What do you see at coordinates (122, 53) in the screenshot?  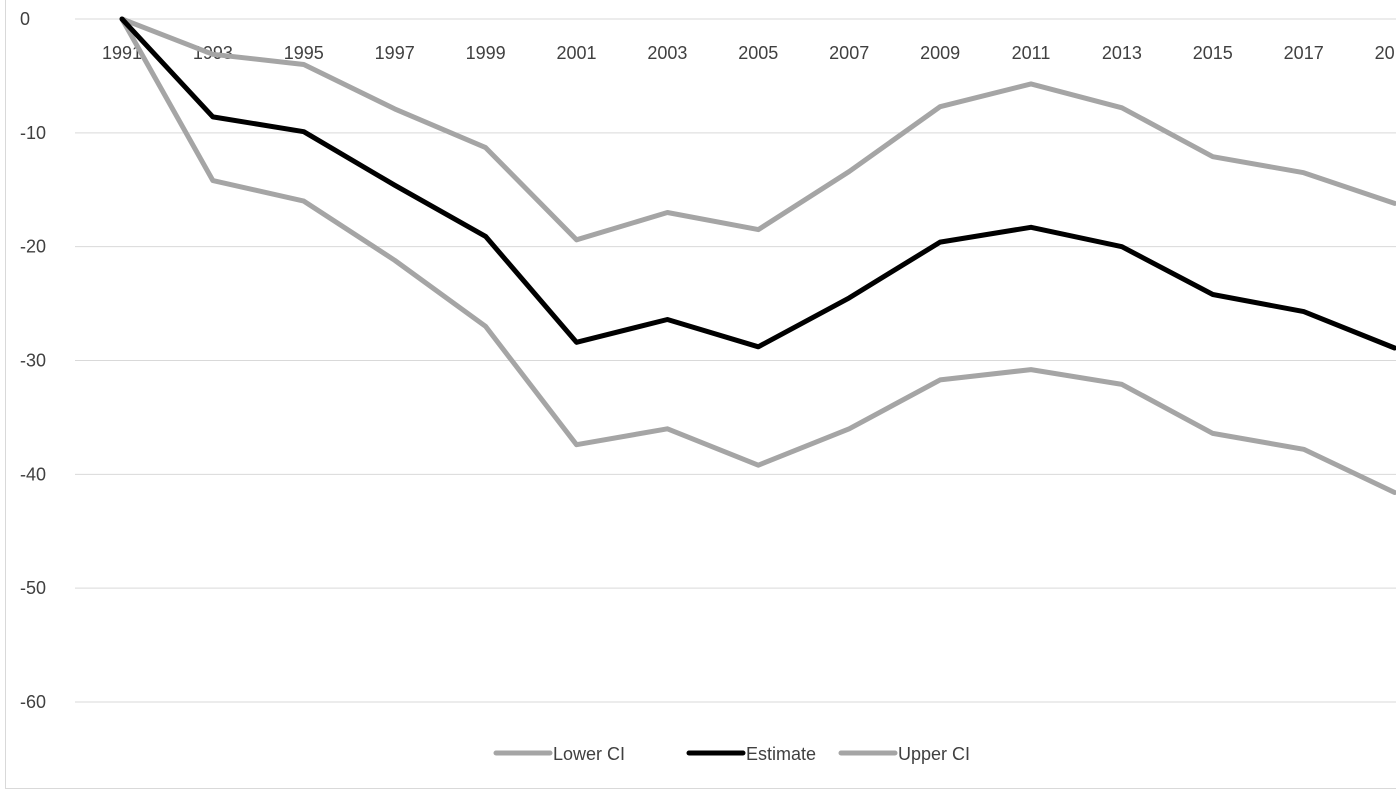 I see `x-tick-label: 1991` at bounding box center [122, 53].